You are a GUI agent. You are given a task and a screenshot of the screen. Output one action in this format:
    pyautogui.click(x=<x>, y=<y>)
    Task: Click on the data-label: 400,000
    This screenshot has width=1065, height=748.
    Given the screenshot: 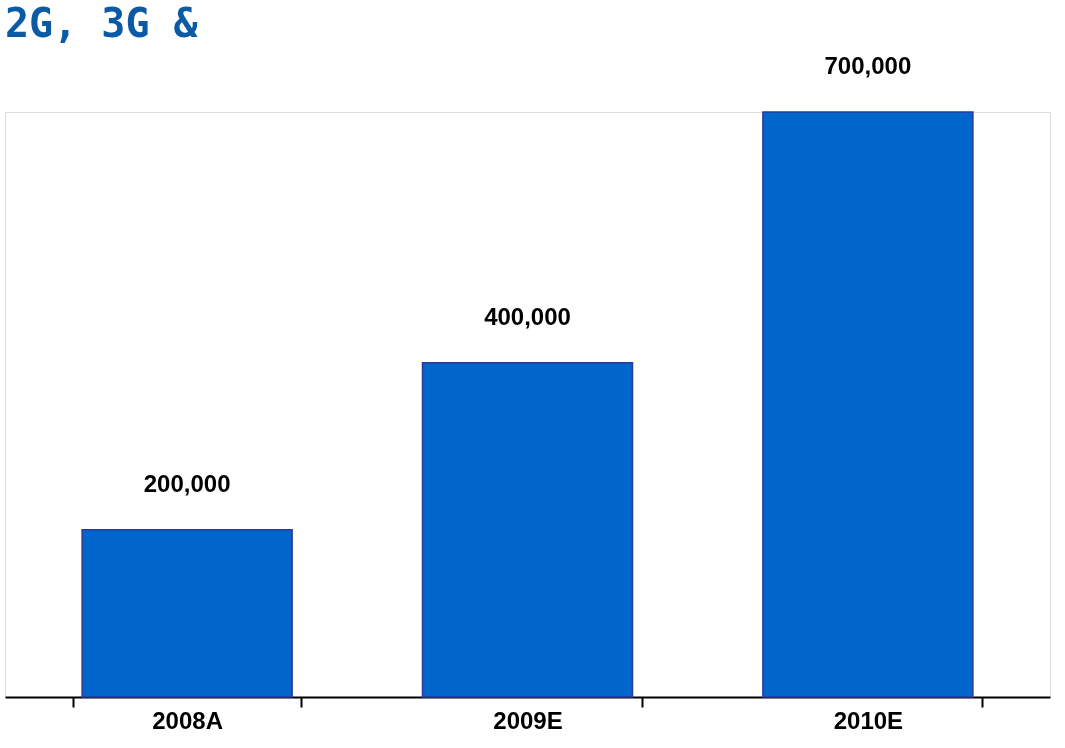 What is the action you would take?
    pyautogui.click(x=527, y=316)
    